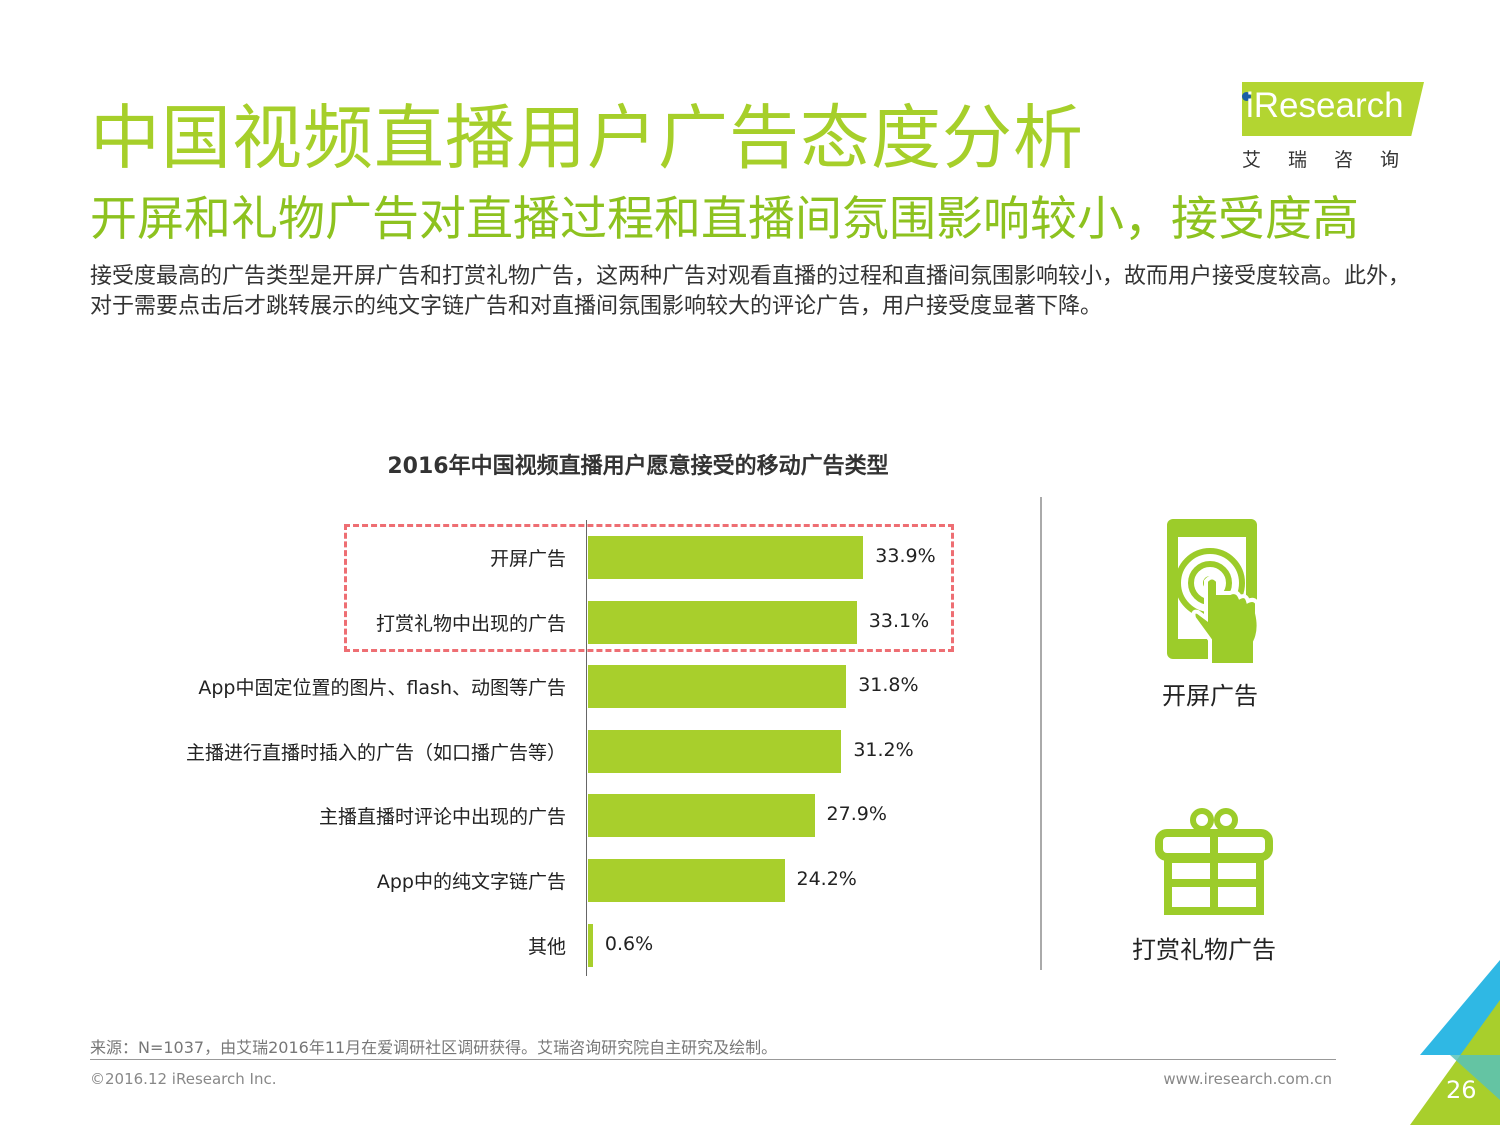 The image size is (1500, 1125). I want to click on category-label: 打赏礼物中出现的广告, so click(470, 623).